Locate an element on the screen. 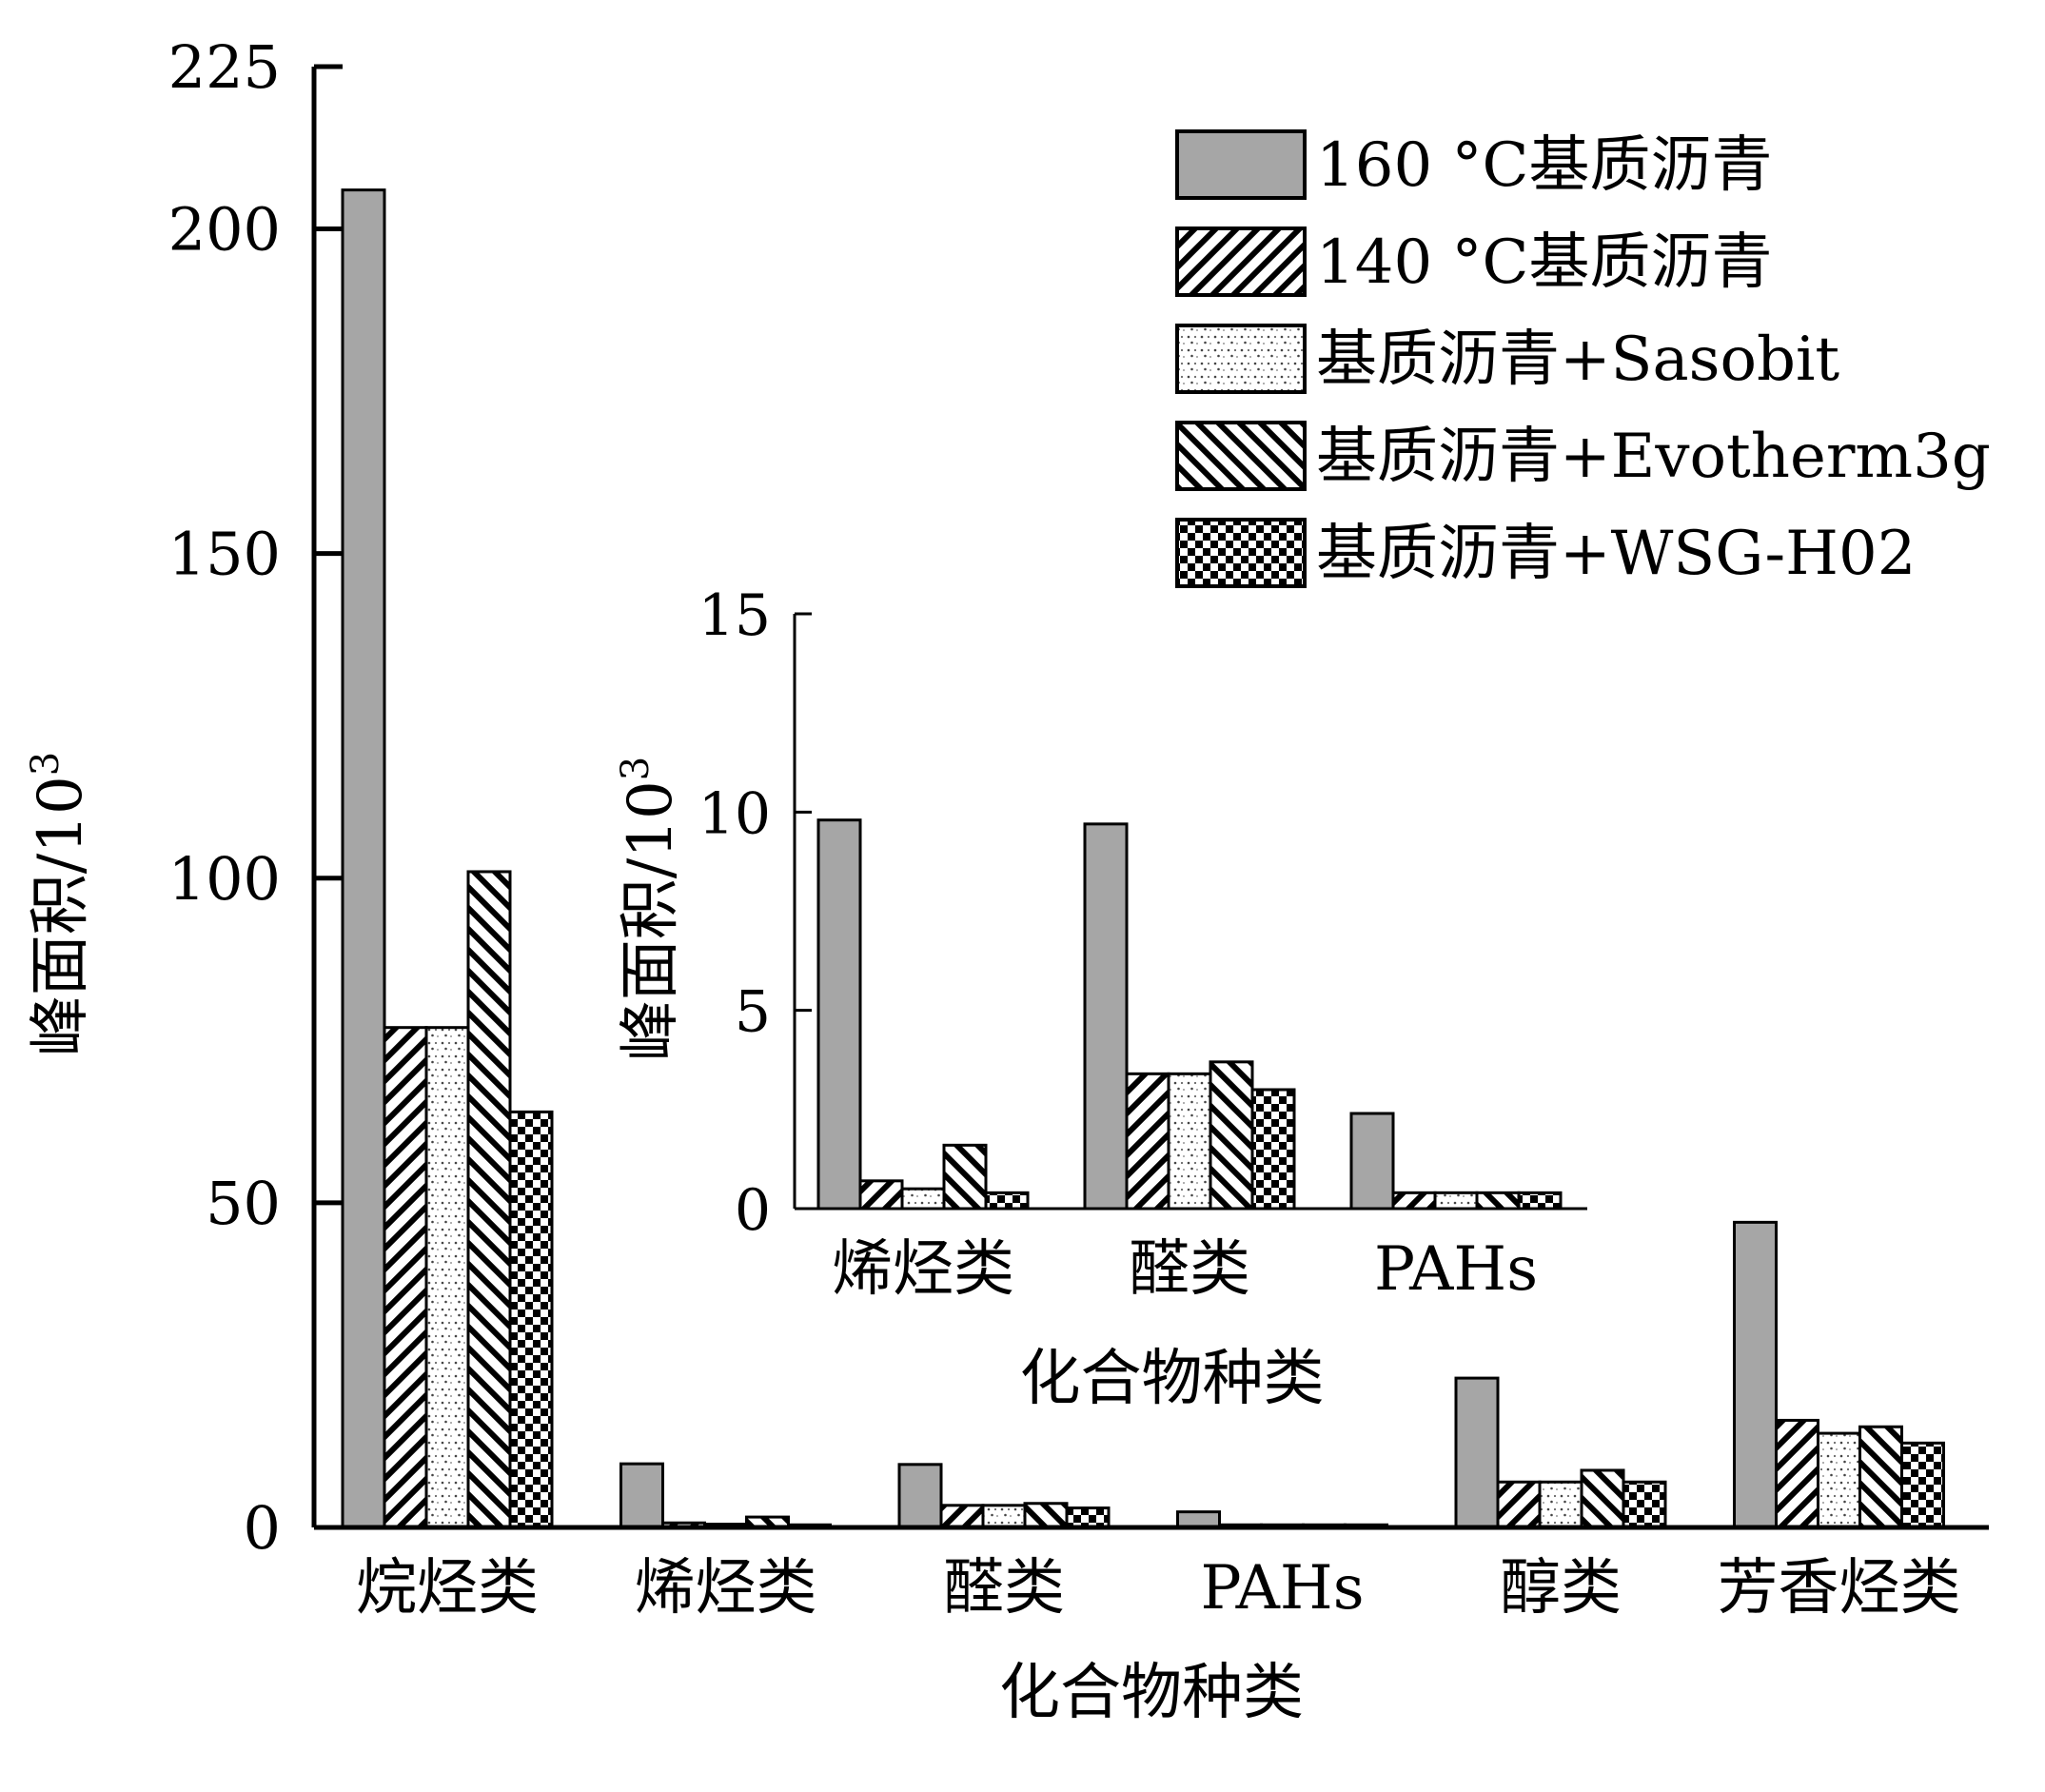 The height and width of the screenshot is (1792, 2045). main-category-label: 烷烃类 is located at coordinates (448, 1588).